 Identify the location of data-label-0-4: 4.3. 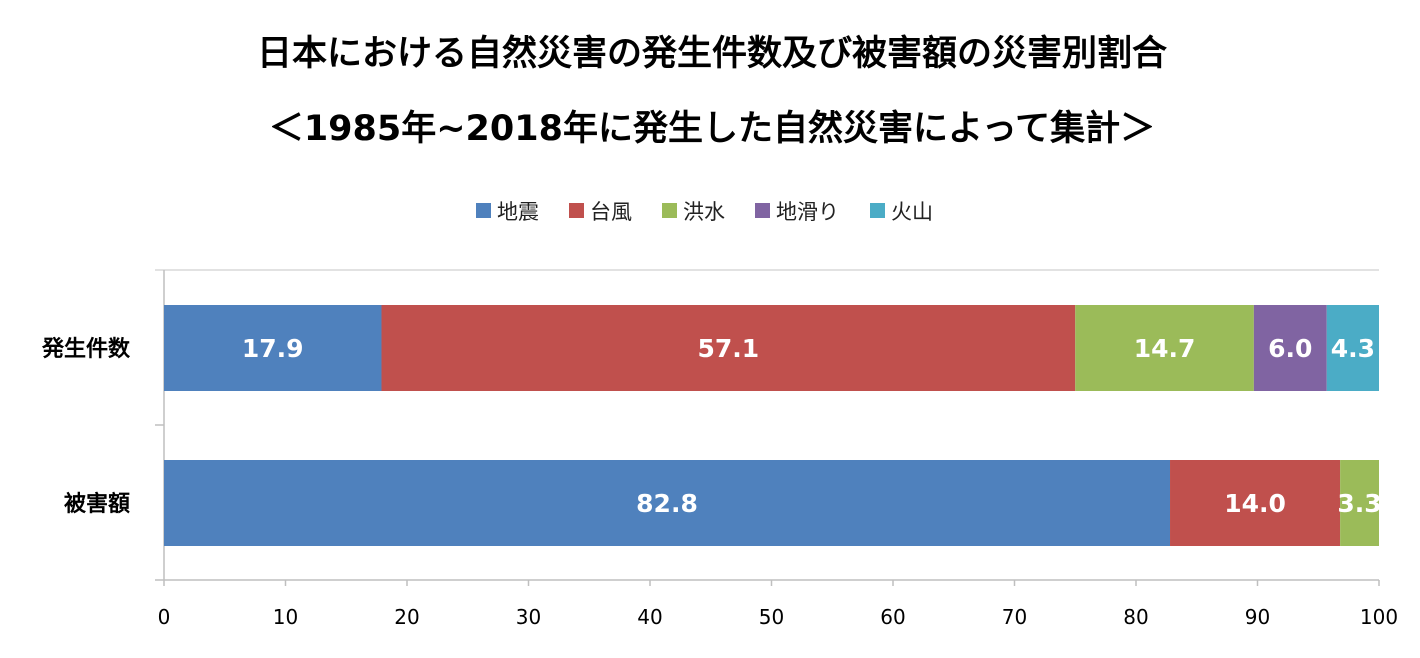
(1353, 348).